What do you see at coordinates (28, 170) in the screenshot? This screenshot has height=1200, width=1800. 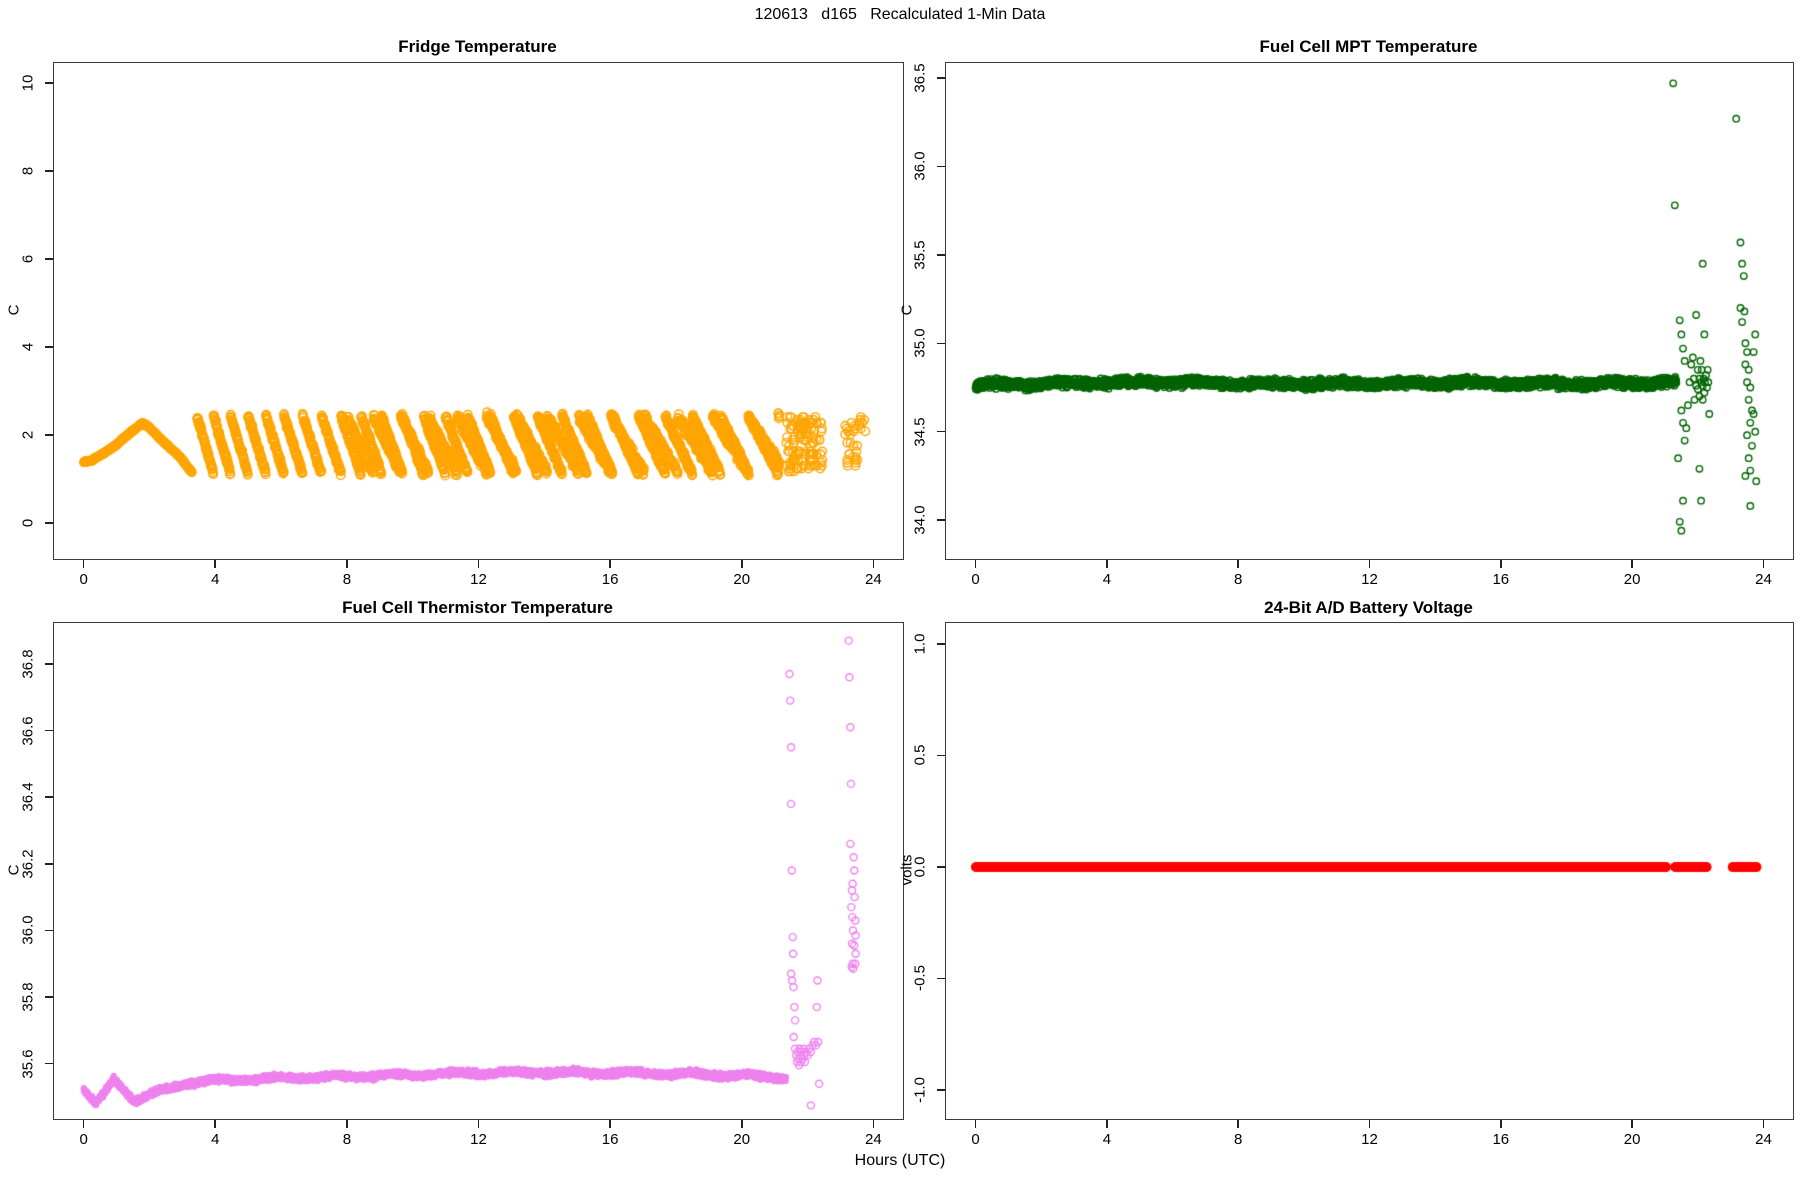 I see `y-tick-label: 8` at bounding box center [28, 170].